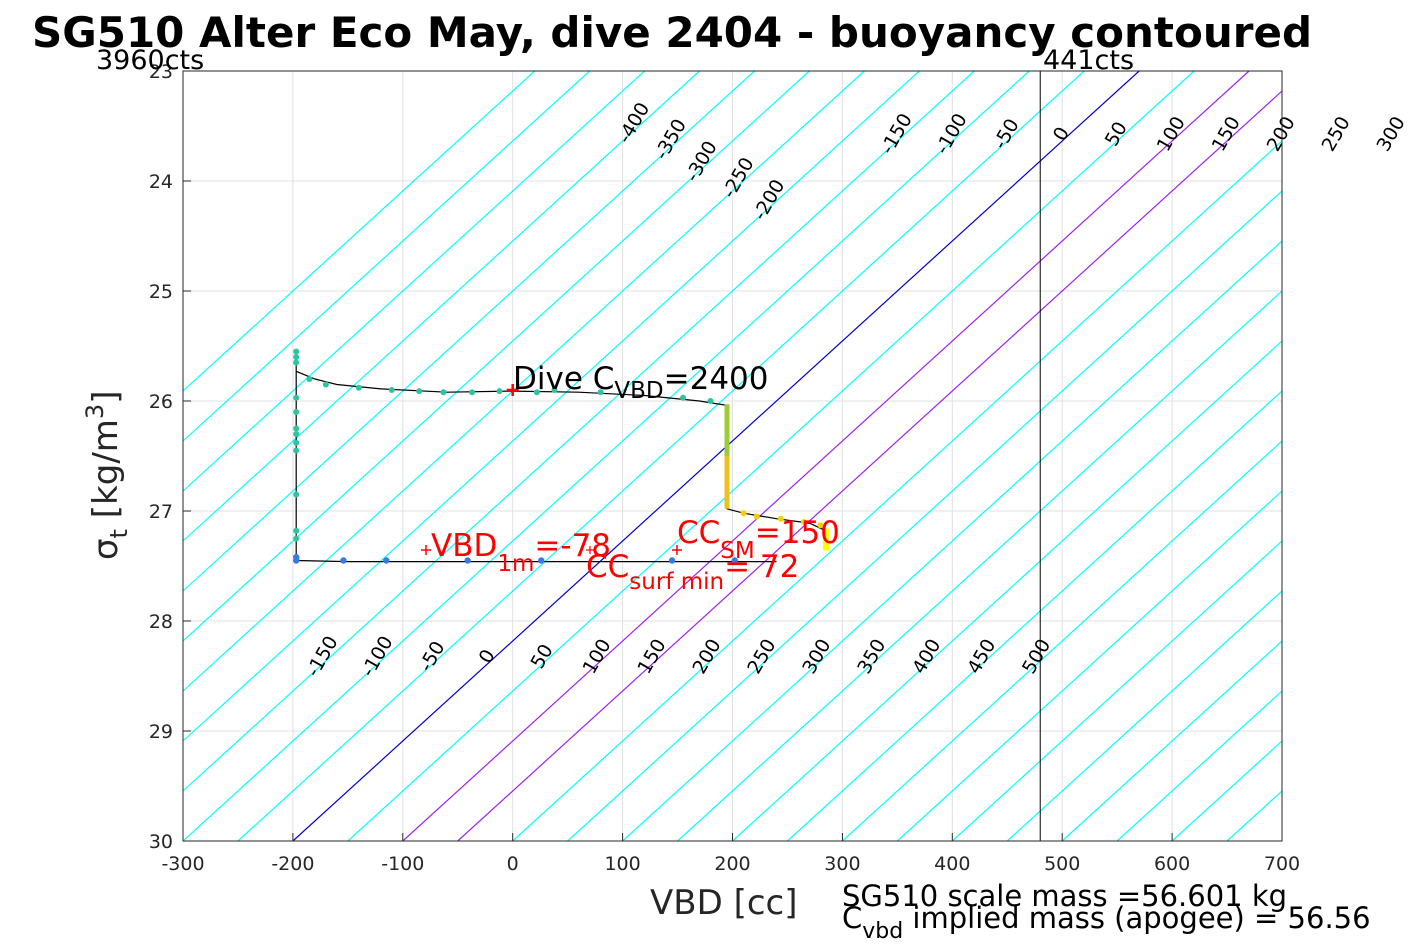 This screenshot has width=1417, height=945. What do you see at coordinates (106, 549) in the screenshot?
I see `y-label-symbol: σ` at bounding box center [106, 549].